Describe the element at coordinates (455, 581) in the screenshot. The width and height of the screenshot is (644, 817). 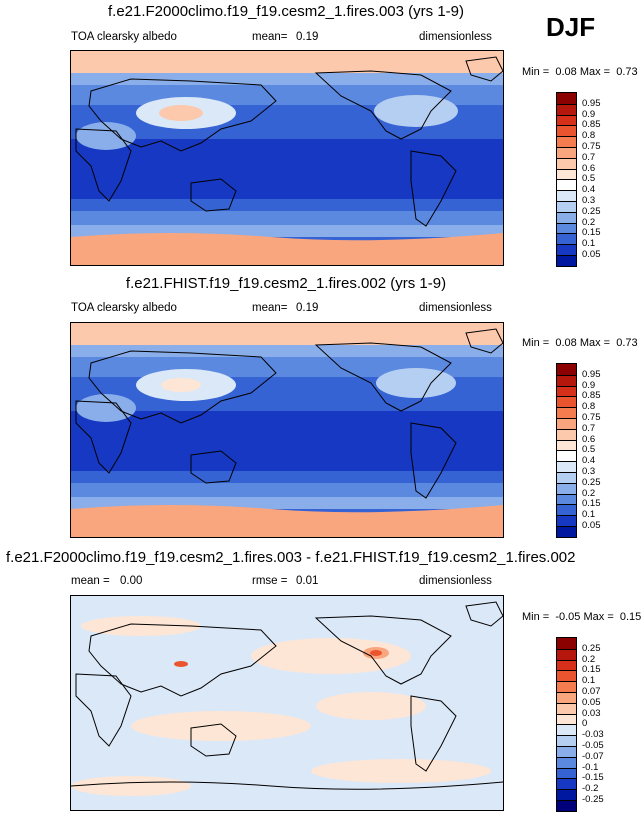
I see `panel3-units: dimensionless` at that location.